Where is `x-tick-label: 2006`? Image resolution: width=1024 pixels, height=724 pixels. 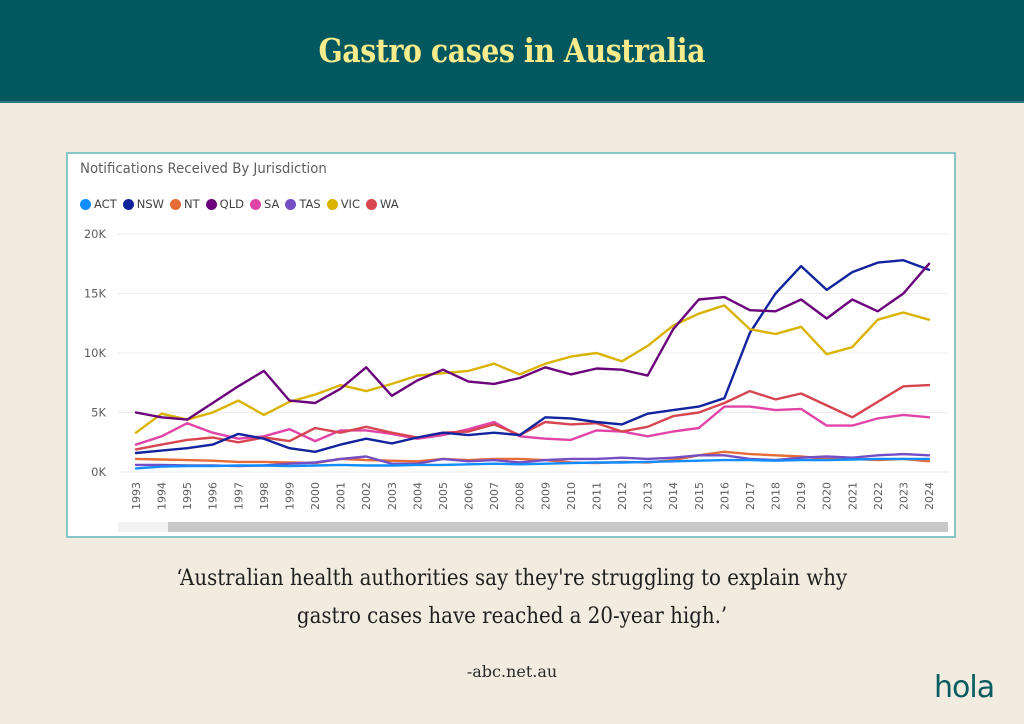 x-tick-label: 2006 is located at coordinates (469, 496).